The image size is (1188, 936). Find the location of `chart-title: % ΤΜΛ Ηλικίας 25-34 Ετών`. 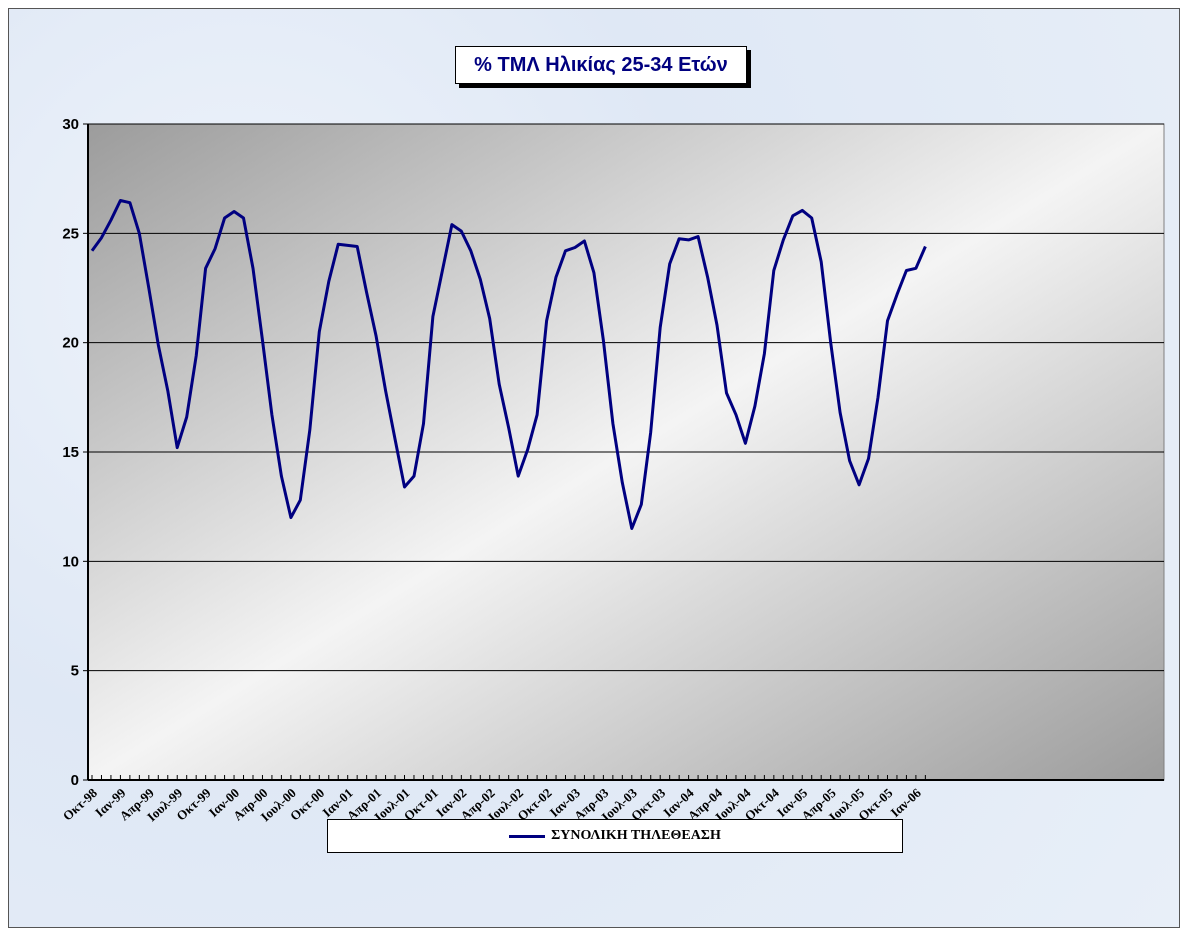

chart-title: % ΤΜΛ Ηλικίας 25-34 Ετών is located at coordinates (601, 64).